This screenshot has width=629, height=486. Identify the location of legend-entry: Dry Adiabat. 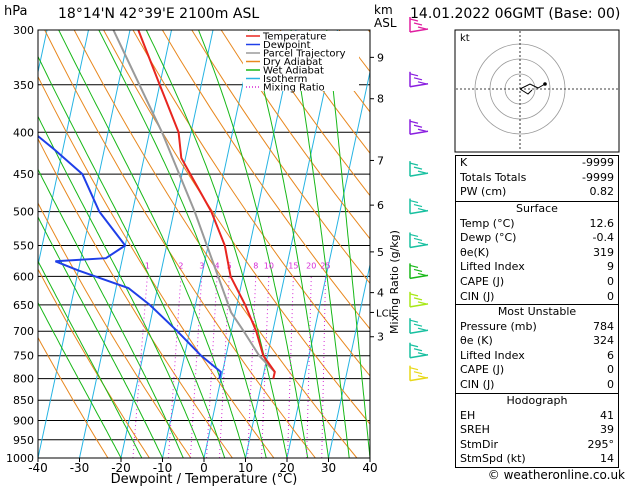
(292, 62).